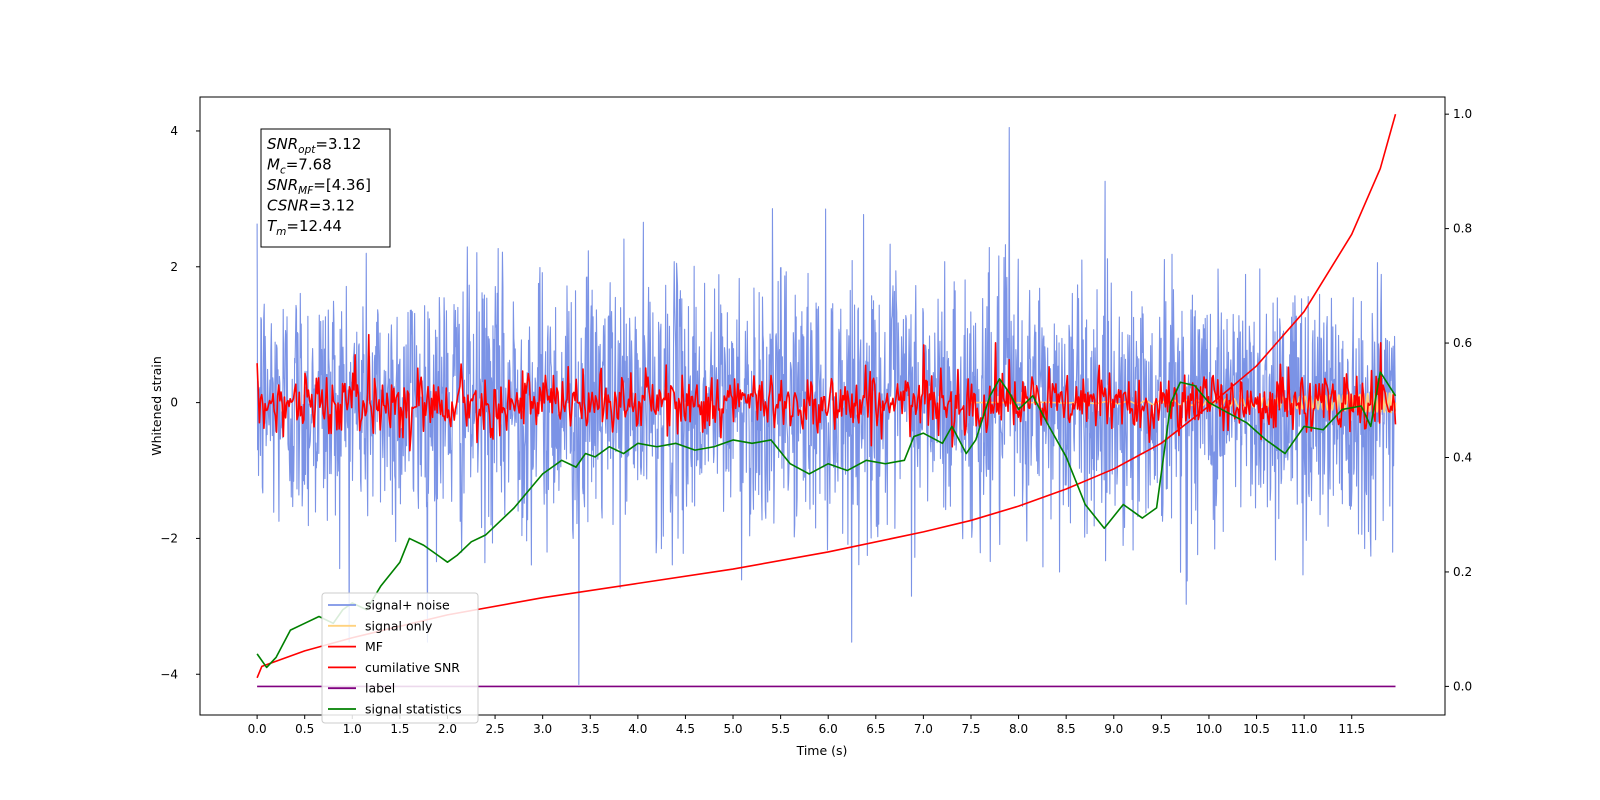 This screenshot has height=800, width=1600. I want to click on series-mf-line, so click(826, 392).